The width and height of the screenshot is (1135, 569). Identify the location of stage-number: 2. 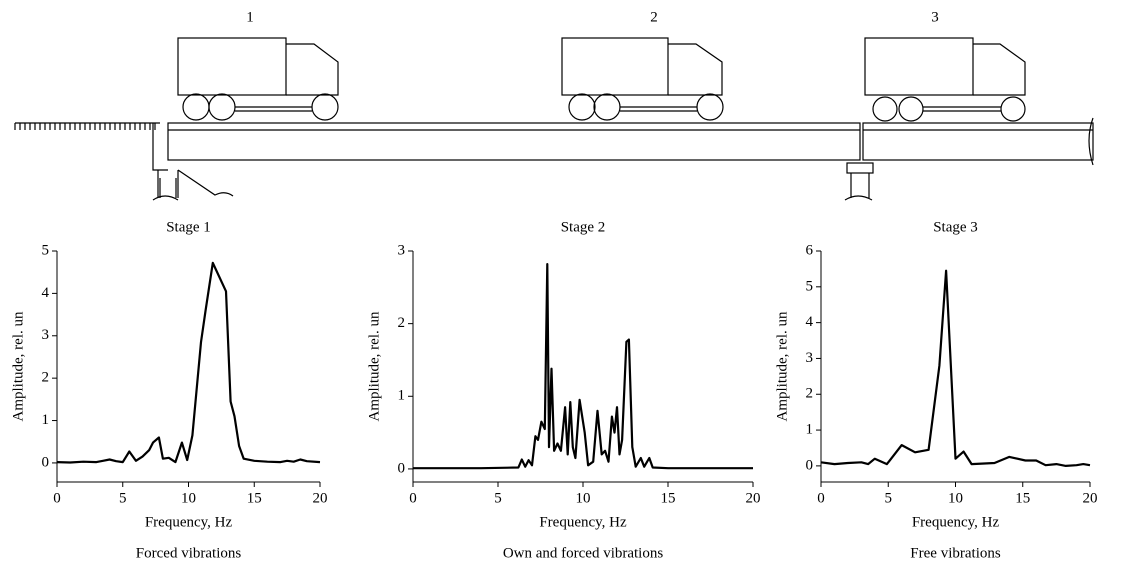
(654, 17).